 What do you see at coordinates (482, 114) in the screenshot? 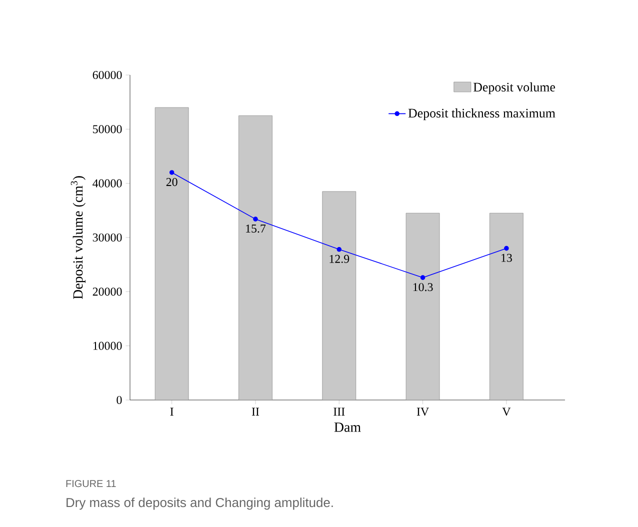
I see `legend-label: Deposit thickness maximum` at bounding box center [482, 114].